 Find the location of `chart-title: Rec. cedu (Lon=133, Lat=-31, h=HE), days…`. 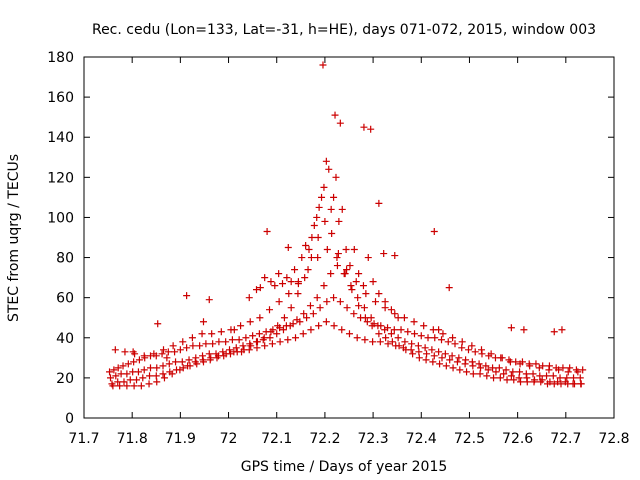

chart-title: Rec. cedu (Lon=133, Lat=-31, h=HE), days… is located at coordinates (344, 30).